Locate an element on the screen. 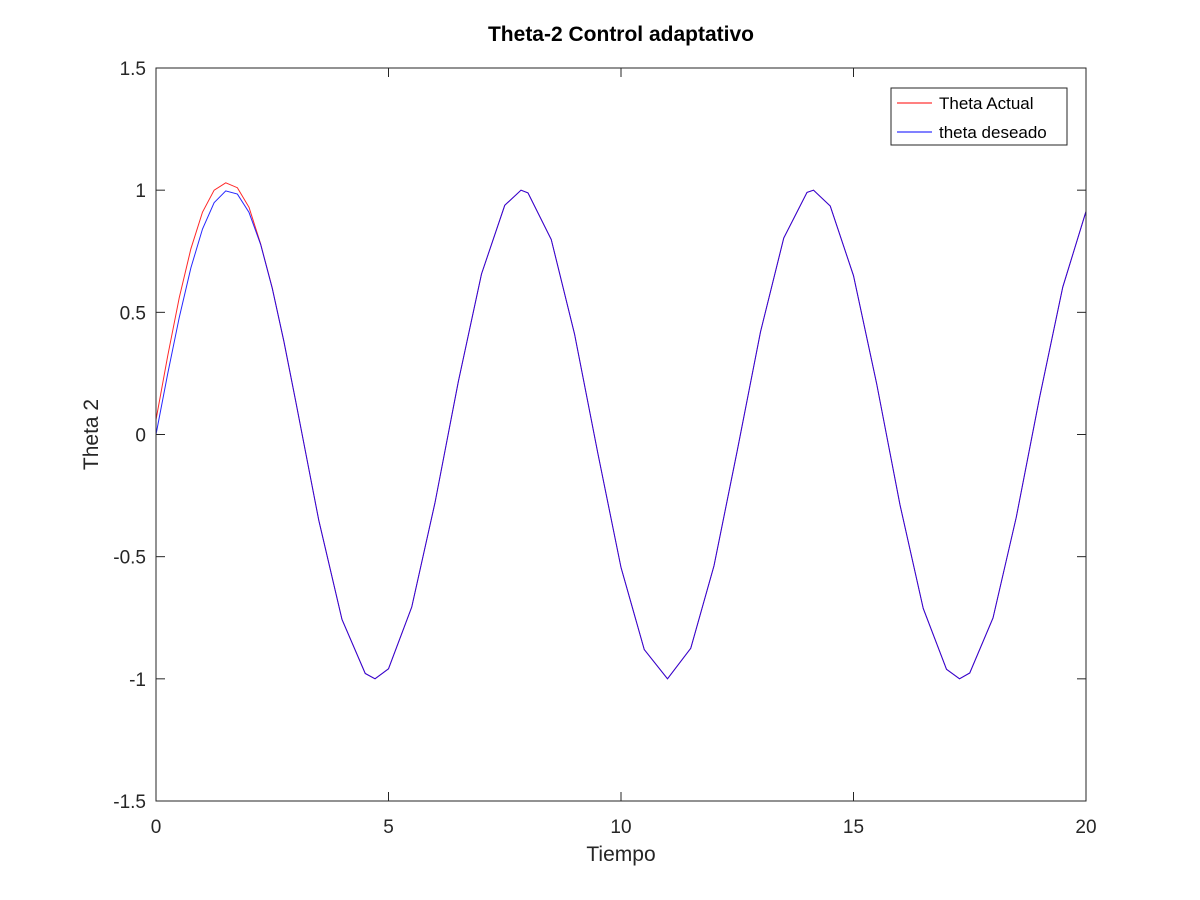 This screenshot has height=900, width=1200. legend-box is located at coordinates (979, 116).